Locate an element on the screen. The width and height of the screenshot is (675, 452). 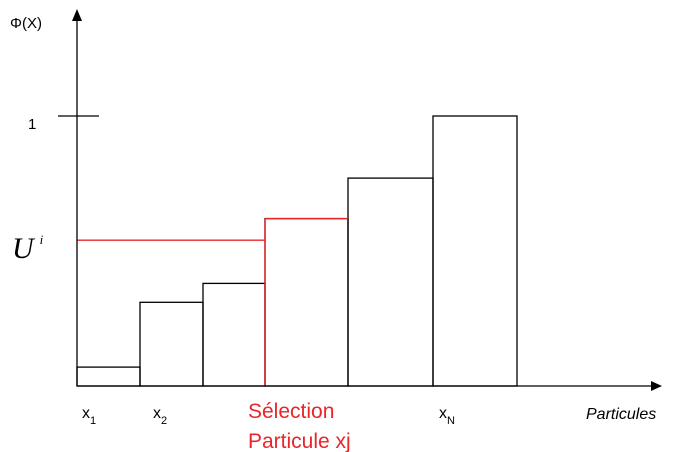
selection-label-line2: Particule xj is located at coordinates (299, 441).